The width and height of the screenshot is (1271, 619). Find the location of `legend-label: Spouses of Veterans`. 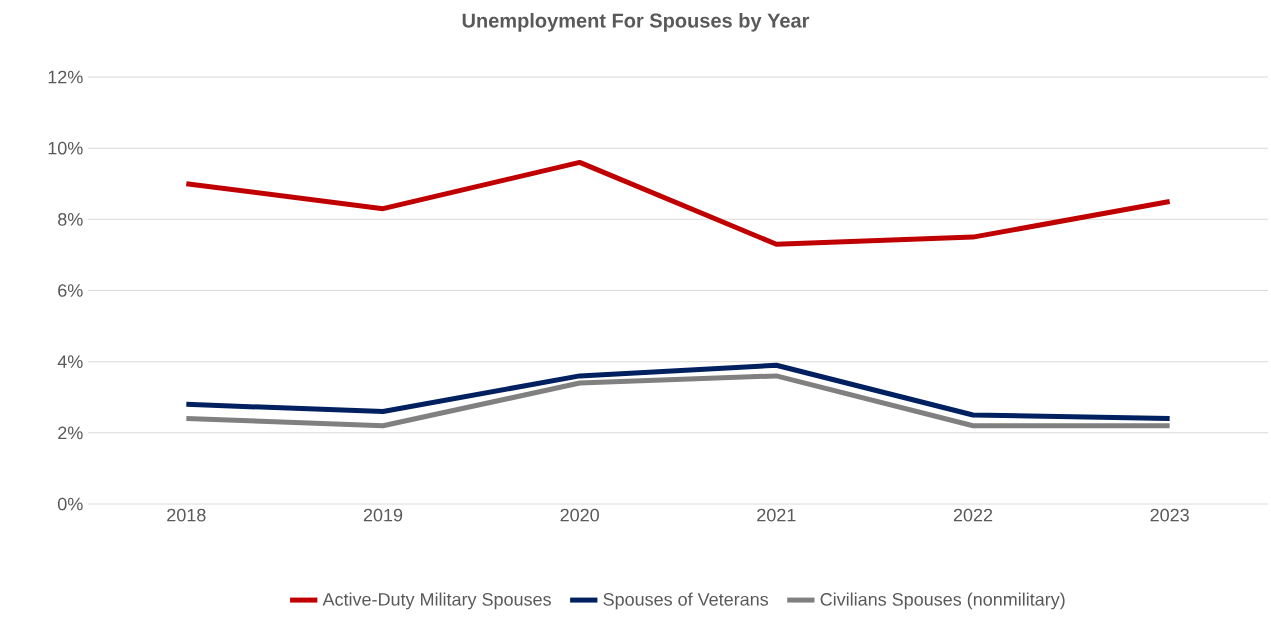

legend-label: Spouses of Veterans is located at coordinates (686, 601).